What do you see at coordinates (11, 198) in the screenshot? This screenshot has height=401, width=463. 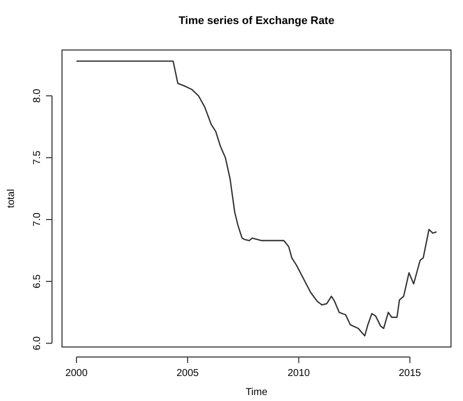 I see `y-axis-title: total` at bounding box center [11, 198].